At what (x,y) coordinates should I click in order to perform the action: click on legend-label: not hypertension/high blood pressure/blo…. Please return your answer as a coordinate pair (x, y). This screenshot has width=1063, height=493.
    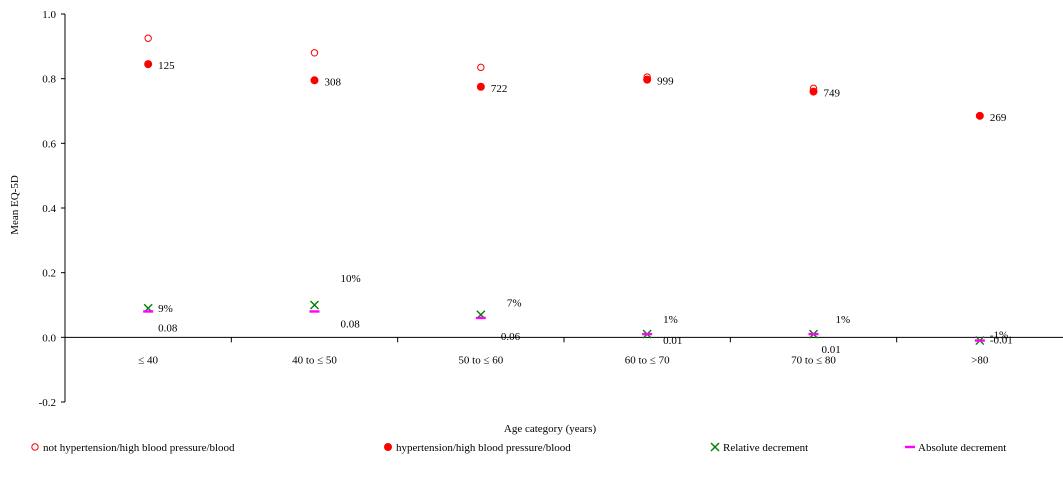
    Looking at the image, I should click on (139, 448).